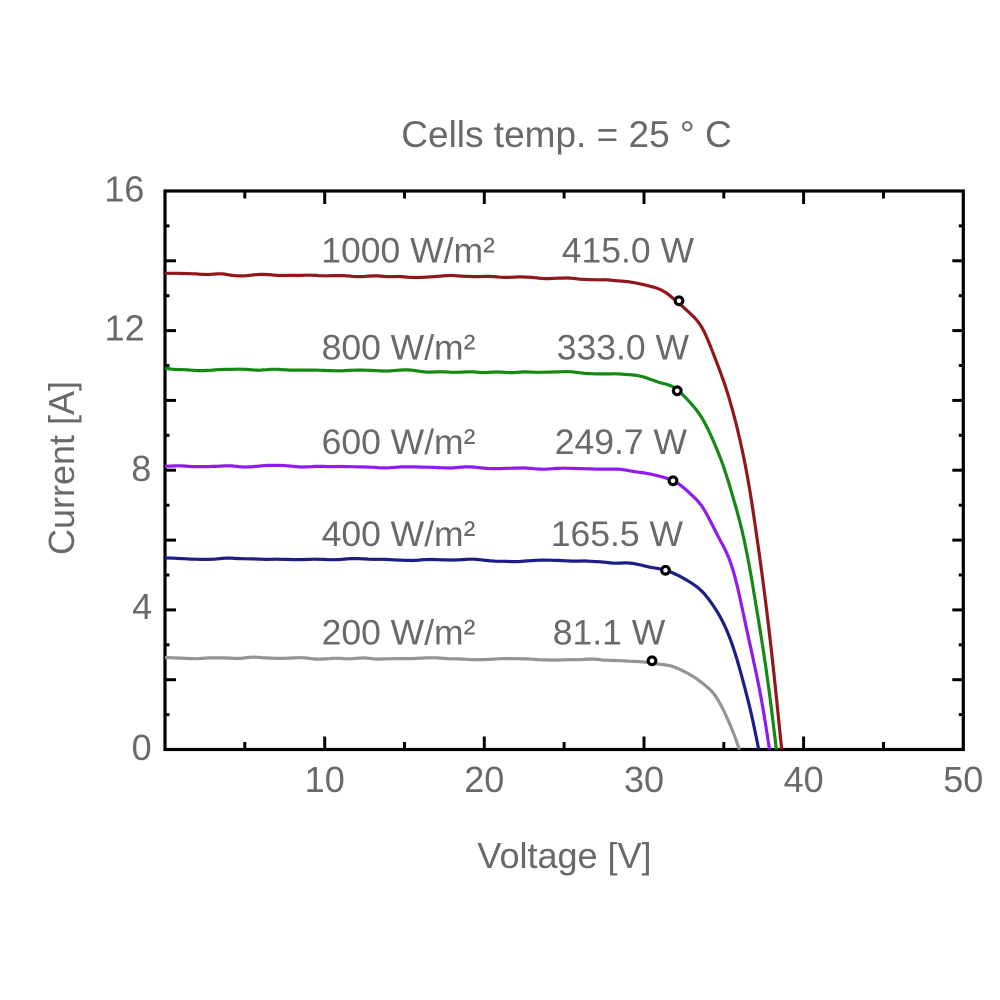  Describe the element at coordinates (623, 348) in the screenshot. I see `svg-text: 333.0 W` at that location.